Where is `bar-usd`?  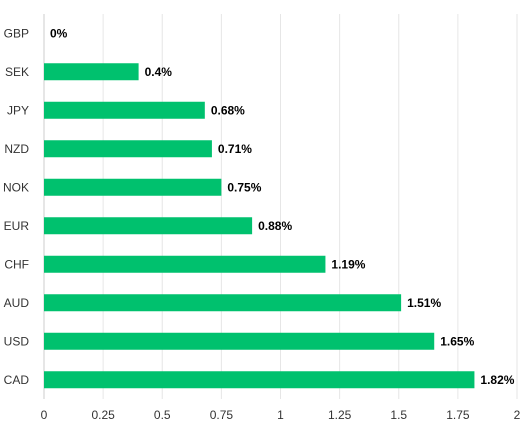
bar-usd is located at coordinates (239, 341).